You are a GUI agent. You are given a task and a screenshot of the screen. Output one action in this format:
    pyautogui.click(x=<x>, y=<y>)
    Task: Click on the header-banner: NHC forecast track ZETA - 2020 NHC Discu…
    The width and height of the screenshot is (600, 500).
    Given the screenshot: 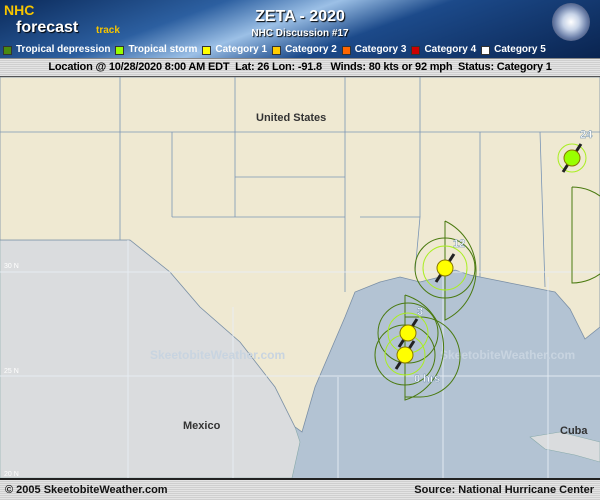 What is the action you would take?
    pyautogui.click(x=300, y=29)
    